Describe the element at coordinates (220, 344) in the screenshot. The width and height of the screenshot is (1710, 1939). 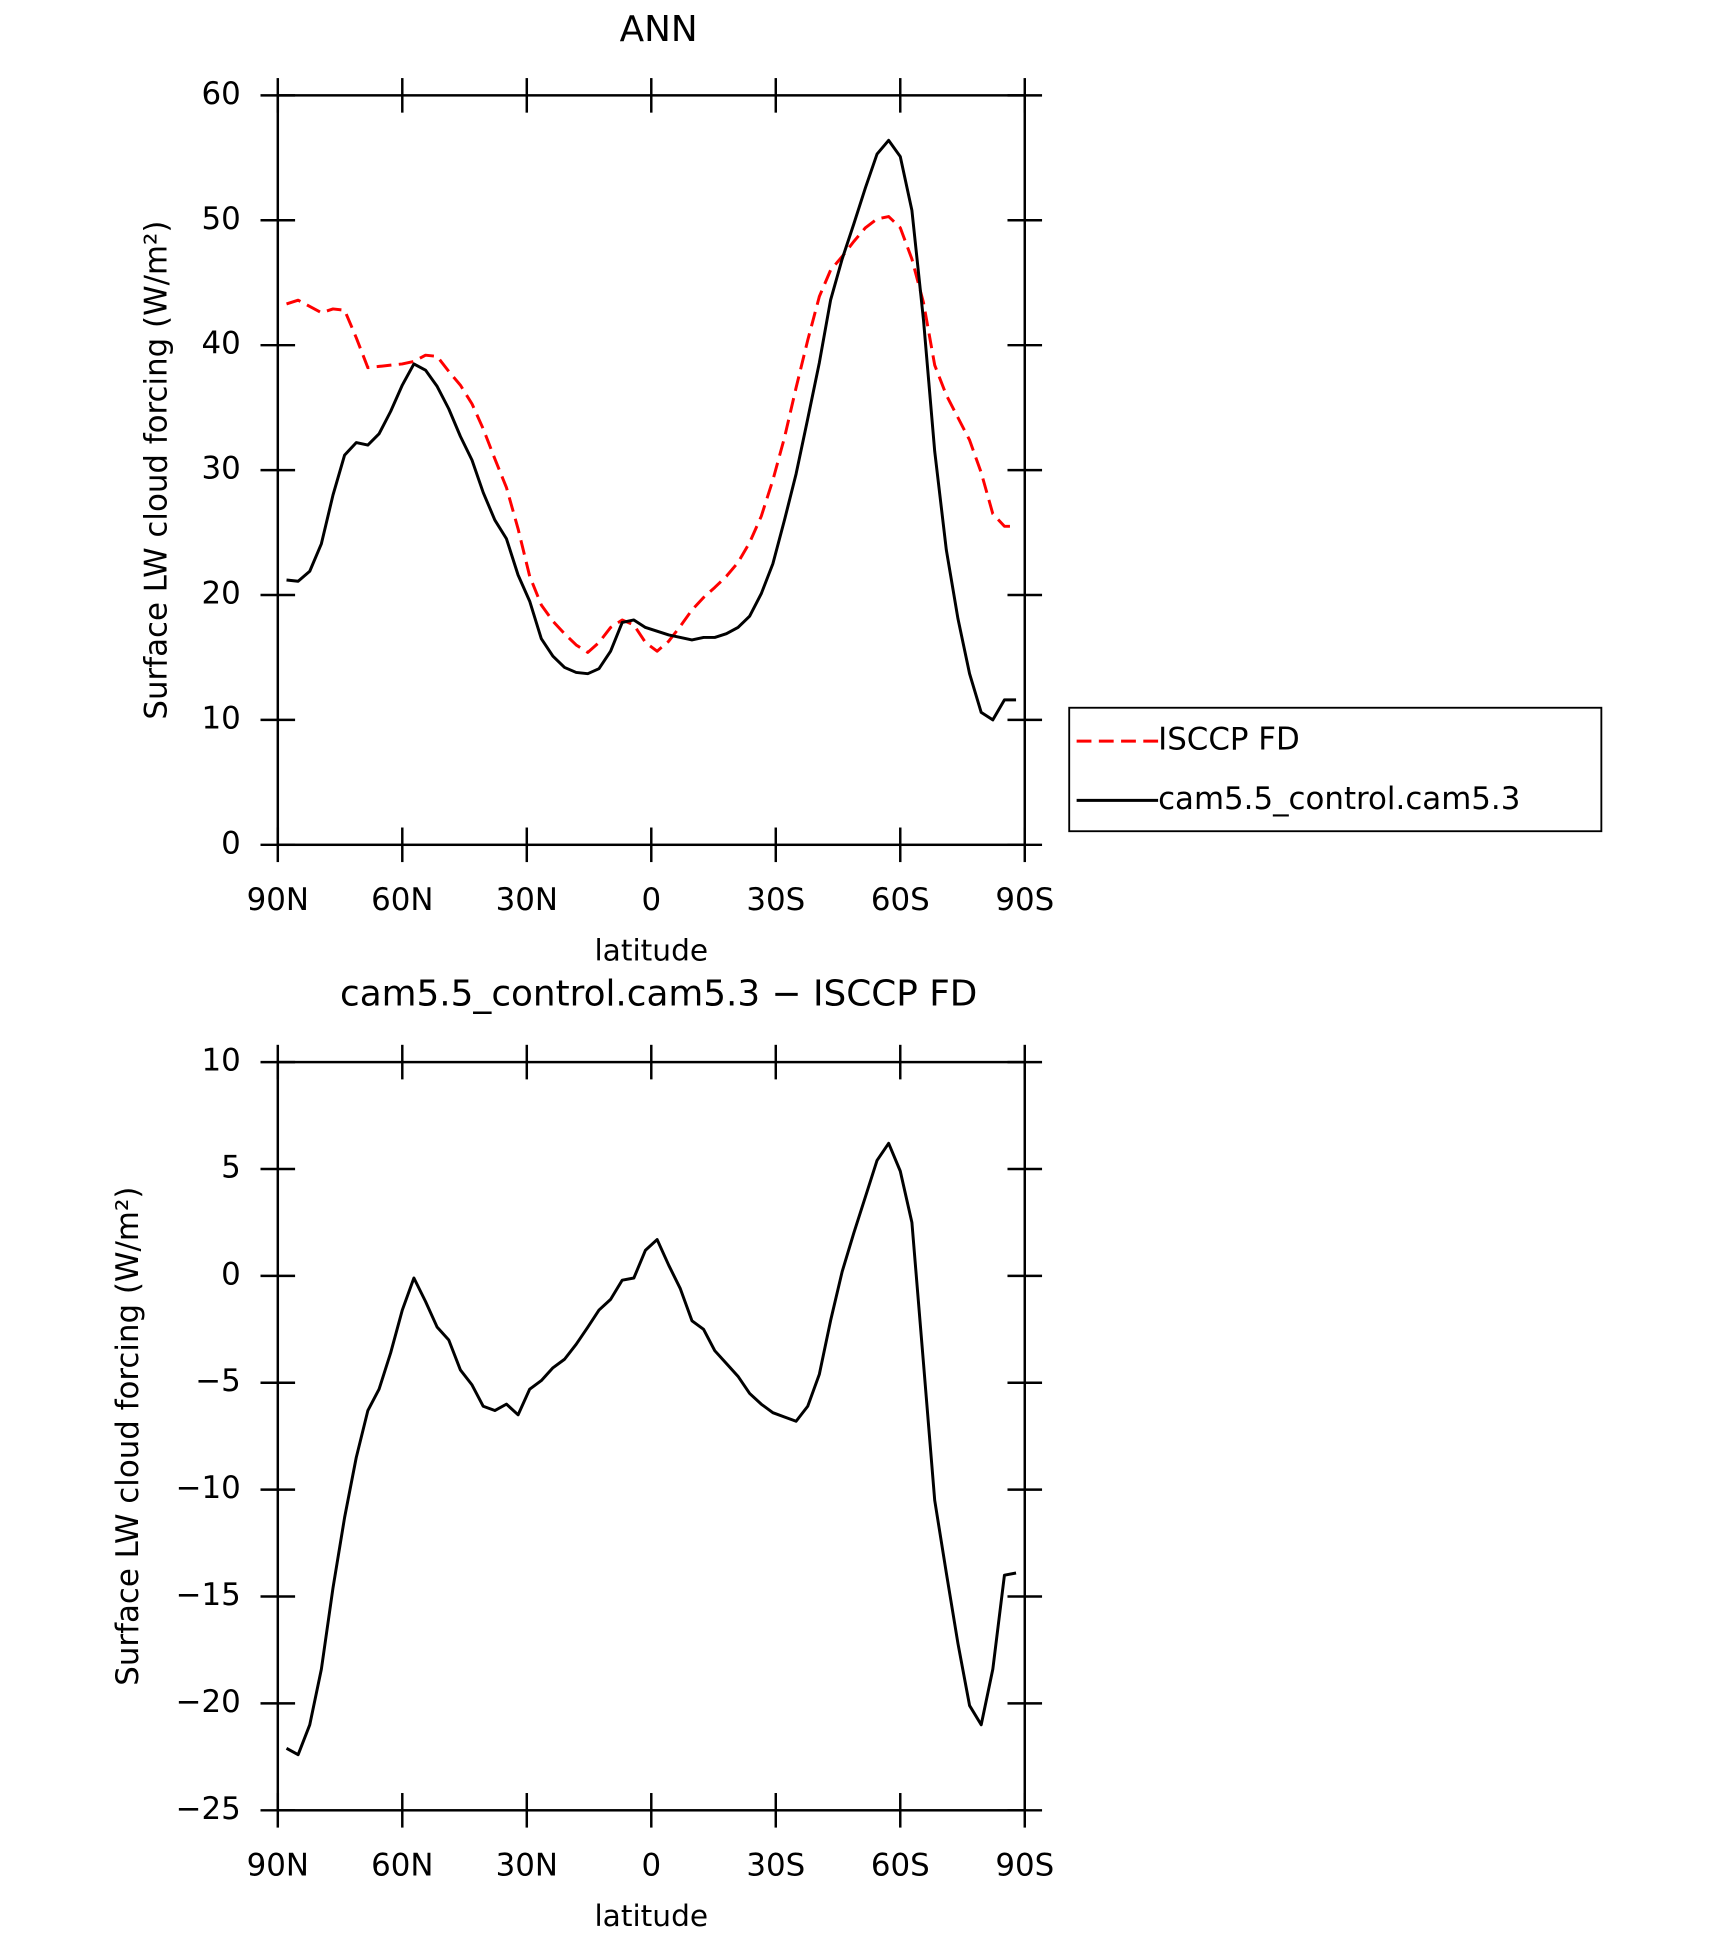
I see `y-tick-label: 40` at that location.